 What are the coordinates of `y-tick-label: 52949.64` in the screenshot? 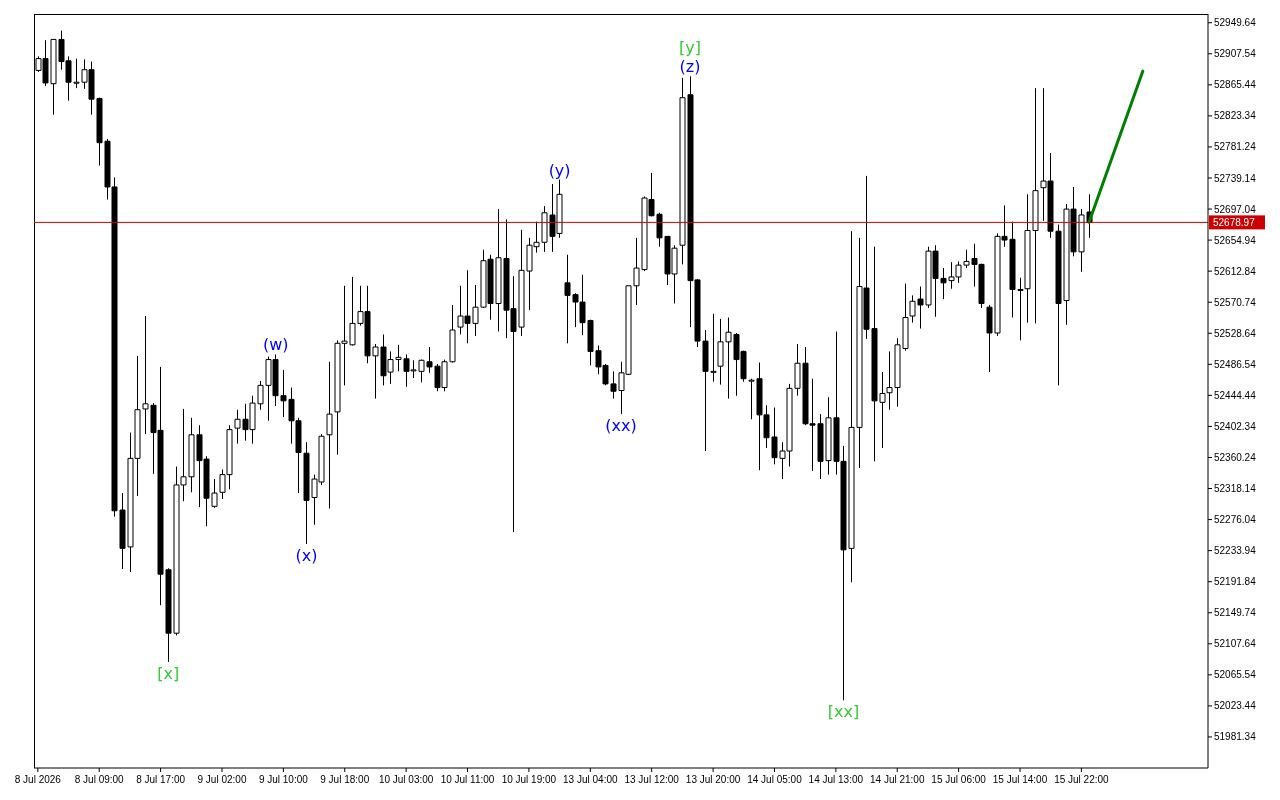 It's located at (1235, 23).